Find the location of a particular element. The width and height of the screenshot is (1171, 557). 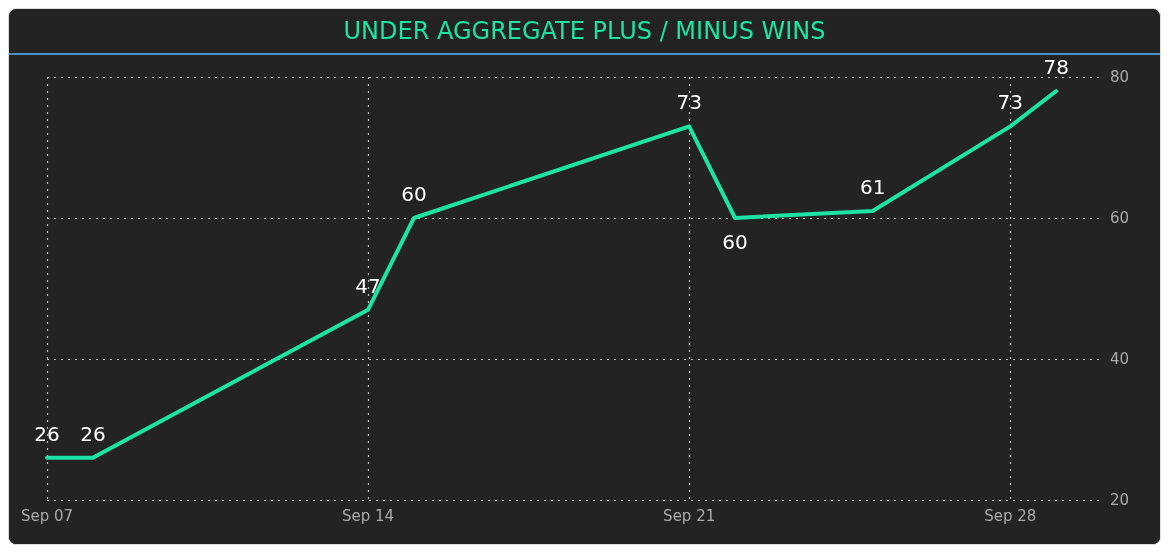

x-tick-label: Sep 28 is located at coordinates (1010, 515).